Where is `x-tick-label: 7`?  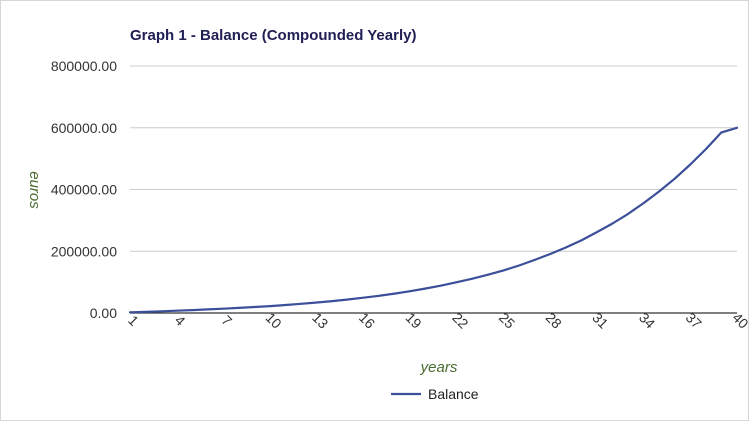
x-tick-label: 7 is located at coordinates (227, 320).